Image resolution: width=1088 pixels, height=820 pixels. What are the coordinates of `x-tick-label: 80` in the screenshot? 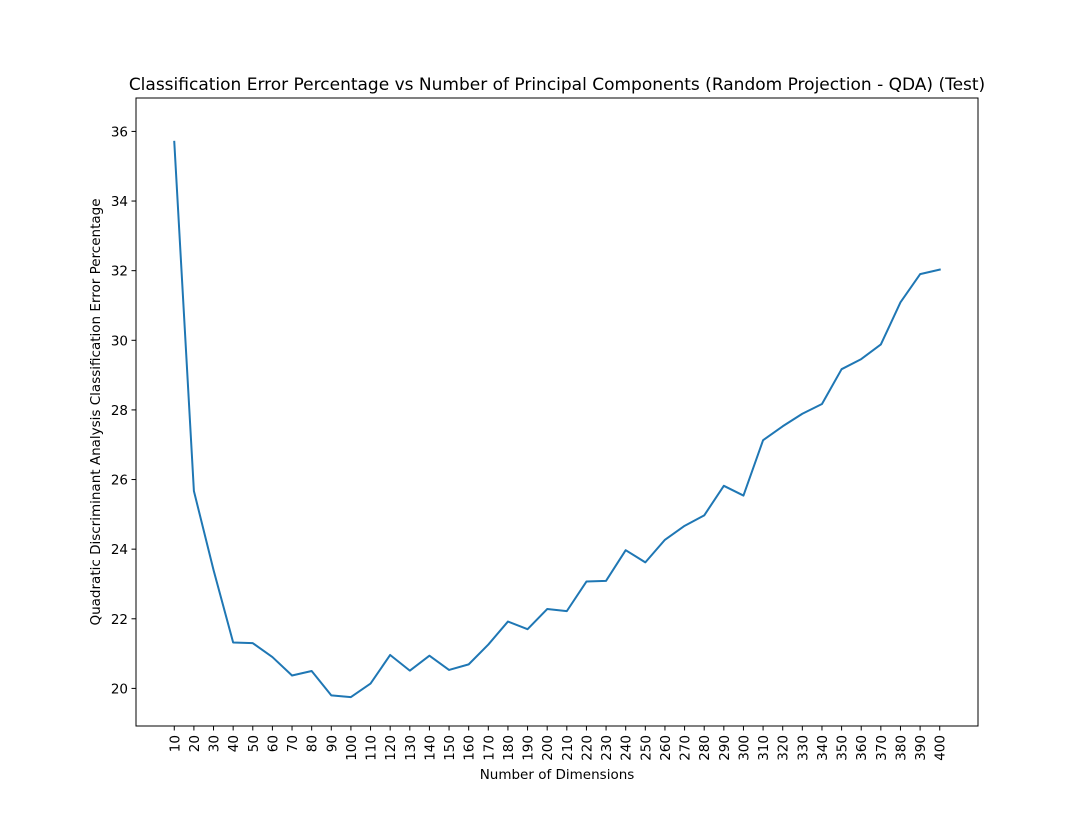 It's located at (313, 743).